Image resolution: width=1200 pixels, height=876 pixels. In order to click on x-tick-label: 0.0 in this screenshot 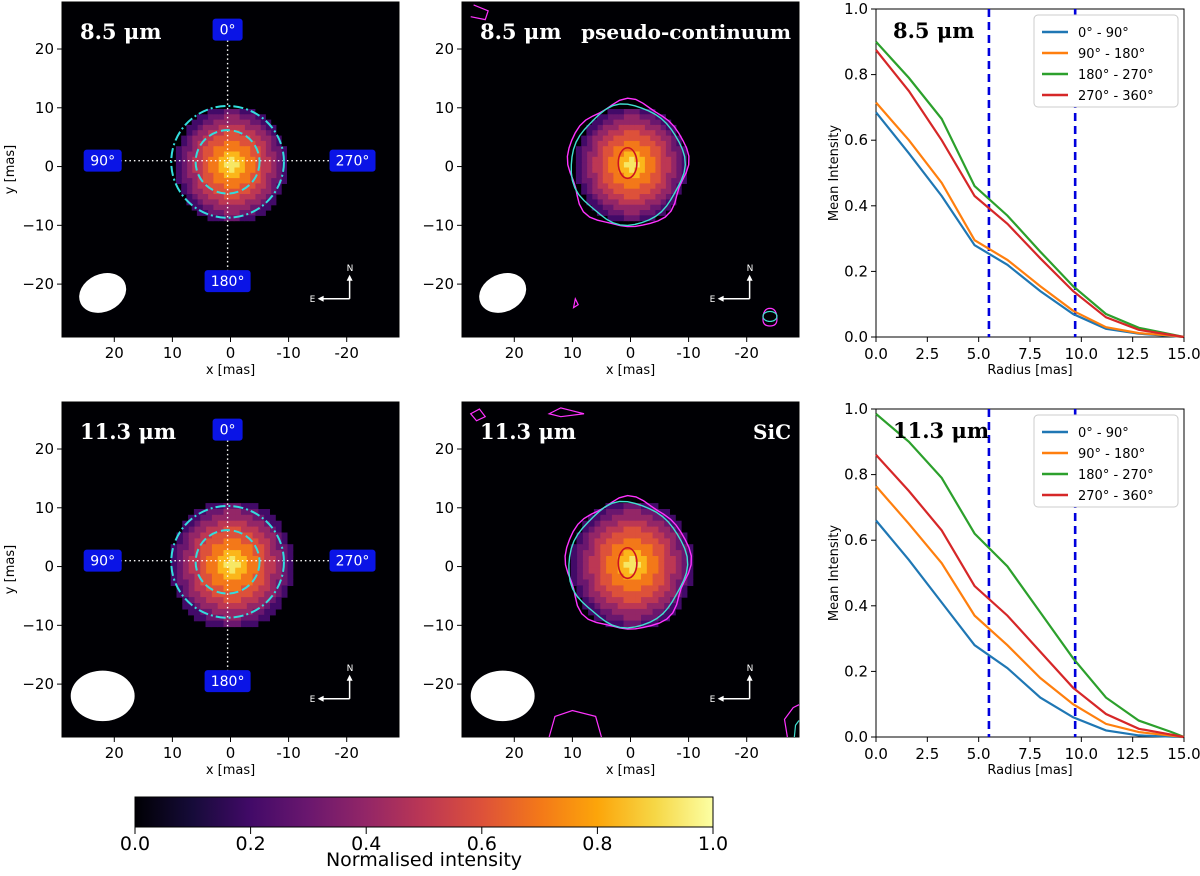, I will do `click(876, 754)`.